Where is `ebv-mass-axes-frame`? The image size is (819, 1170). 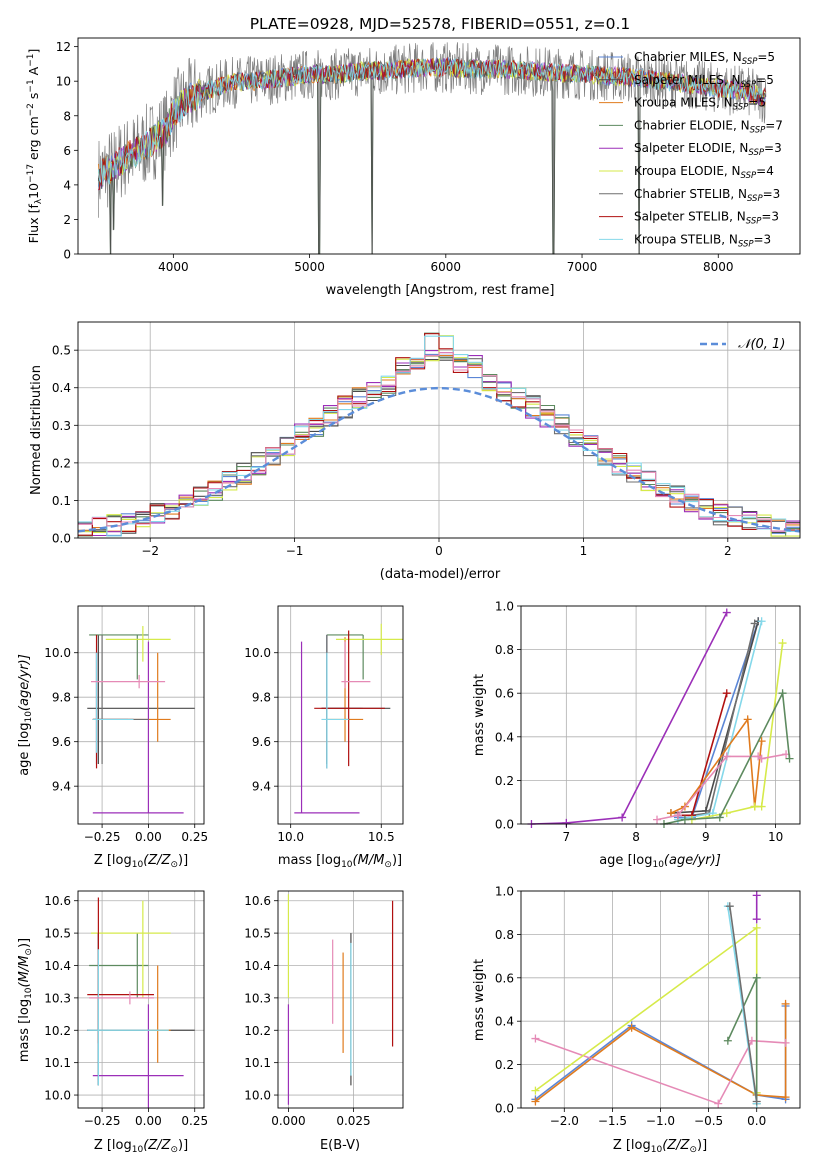 ebv-mass-axes-frame is located at coordinates (340, 999).